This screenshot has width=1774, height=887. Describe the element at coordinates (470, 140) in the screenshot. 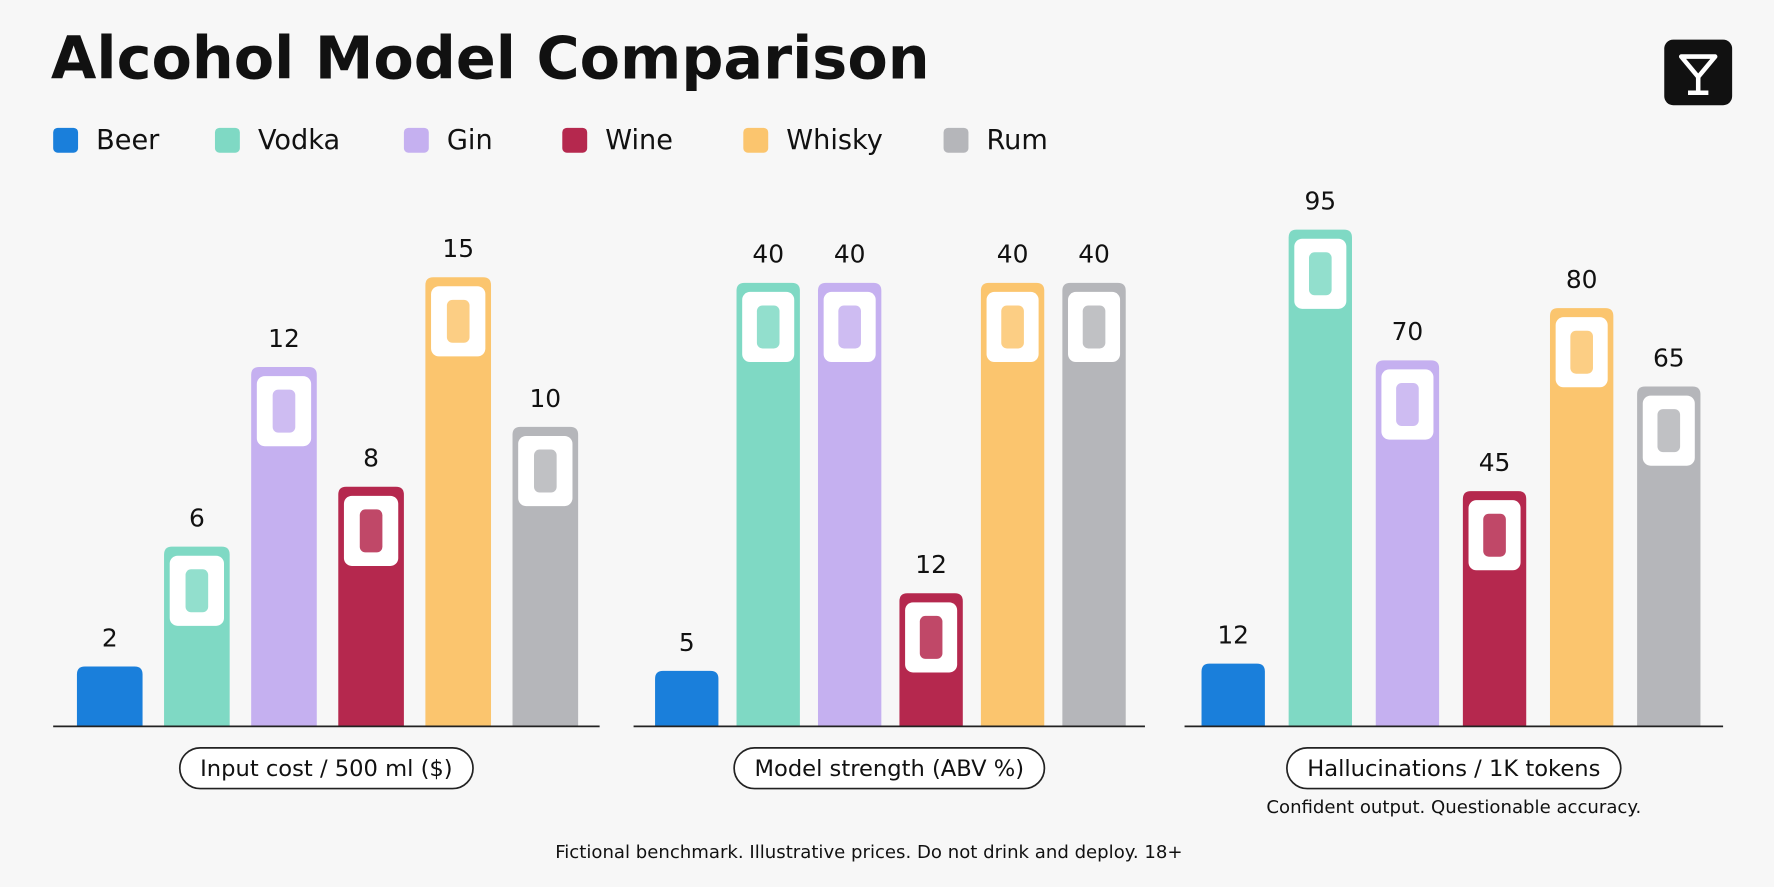

I see `legend-label: Gin` at that location.